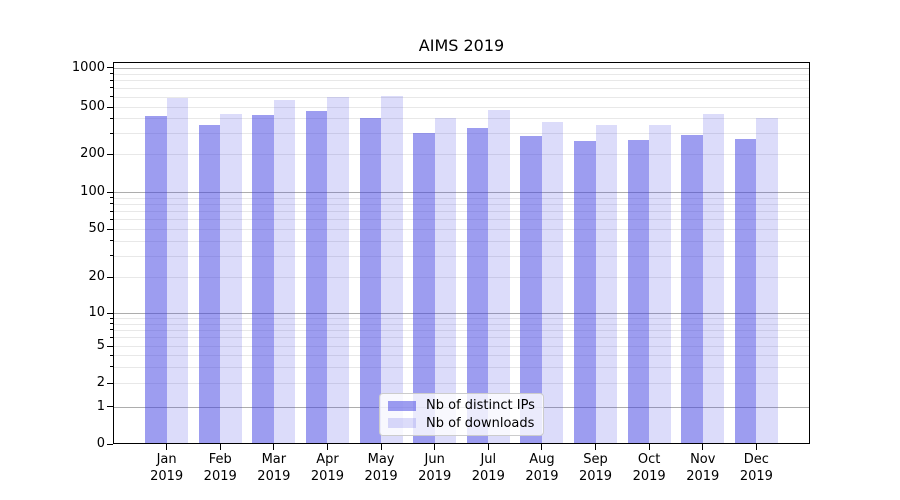 Image resolution: width=900 pixels, height=500 pixels. I want to click on legend-item-downloads: Nb of downloads, so click(461, 423).